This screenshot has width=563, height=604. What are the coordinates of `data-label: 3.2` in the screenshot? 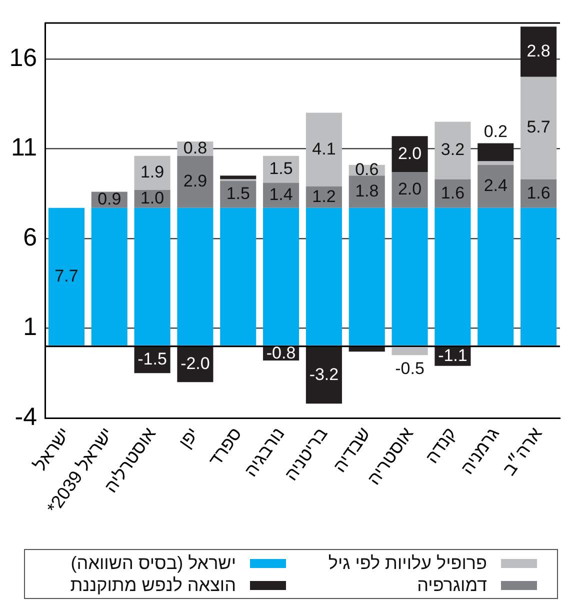 It's located at (452, 150).